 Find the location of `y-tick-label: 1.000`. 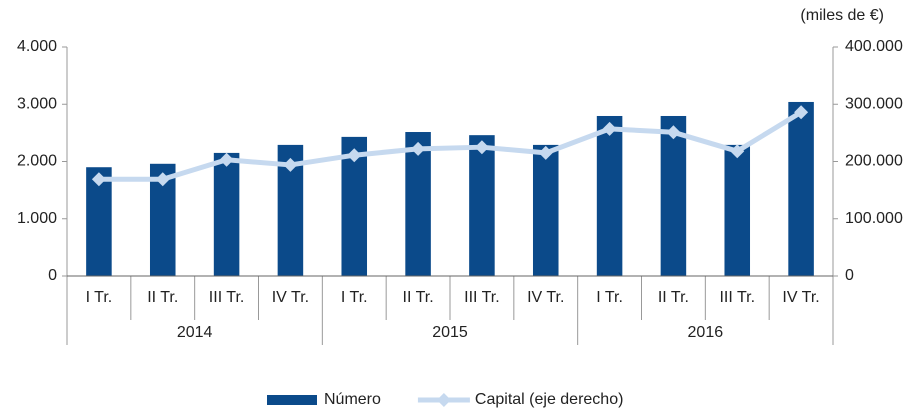

y-tick-label: 1.000 is located at coordinates (37, 218).